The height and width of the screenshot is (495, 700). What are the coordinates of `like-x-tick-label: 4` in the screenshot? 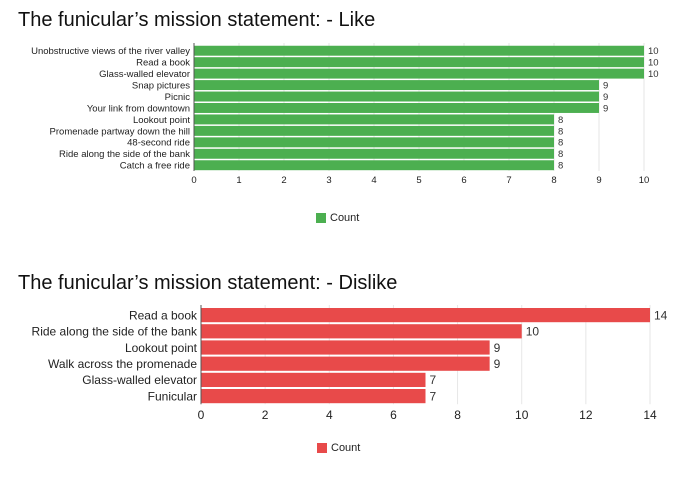 It's located at (373, 180).